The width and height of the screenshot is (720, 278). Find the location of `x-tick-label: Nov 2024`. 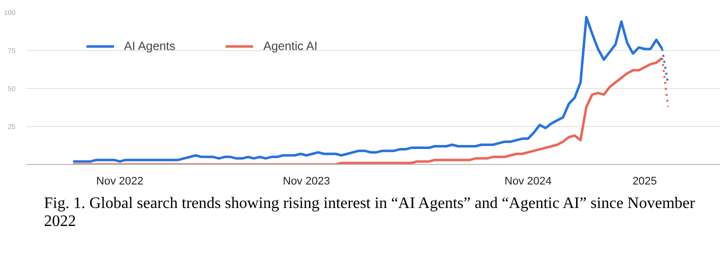

x-tick-label: Nov 2024 is located at coordinates (528, 182).